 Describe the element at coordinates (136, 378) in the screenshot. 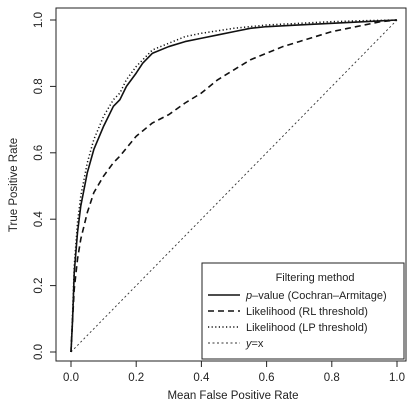

I see `x-tick-label: 0.2` at that location.